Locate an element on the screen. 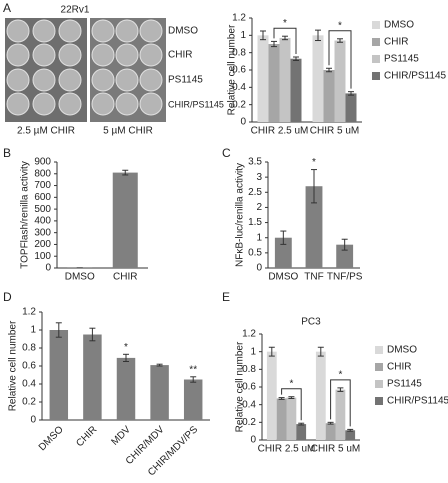 The image size is (448, 483). x-tick-label: TNF is located at coordinates (313, 277).